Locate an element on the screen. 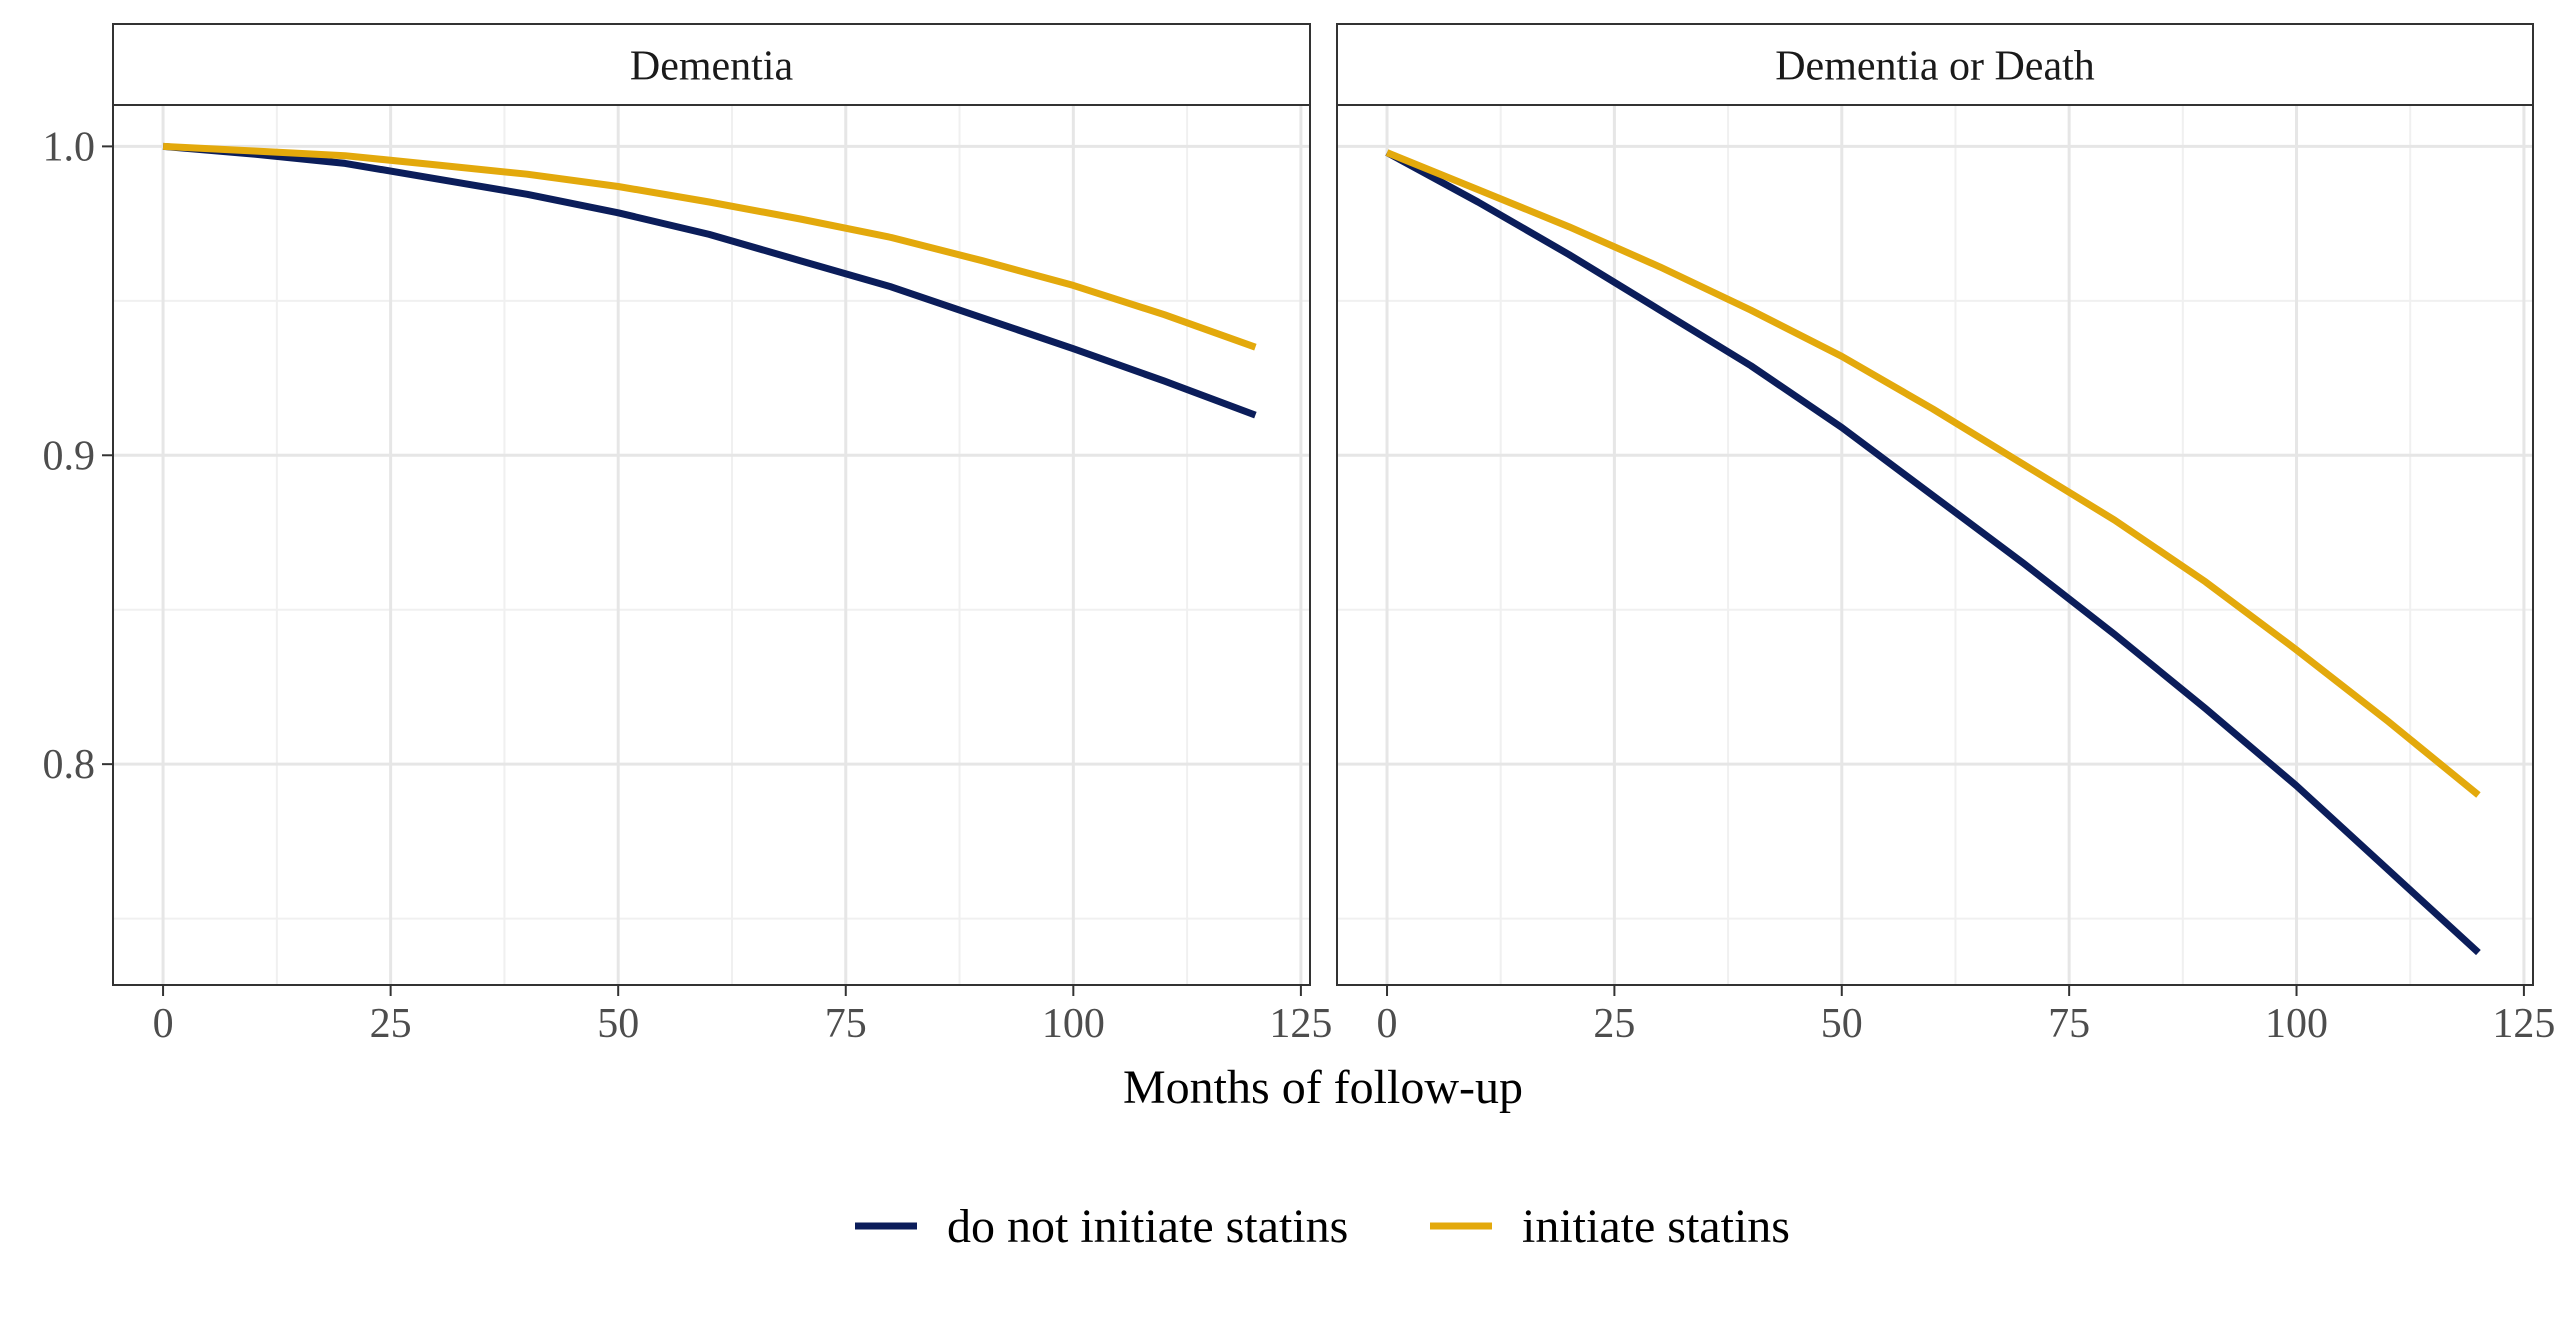  x-axis-title: Months of follow-up is located at coordinates (1323, 1087).